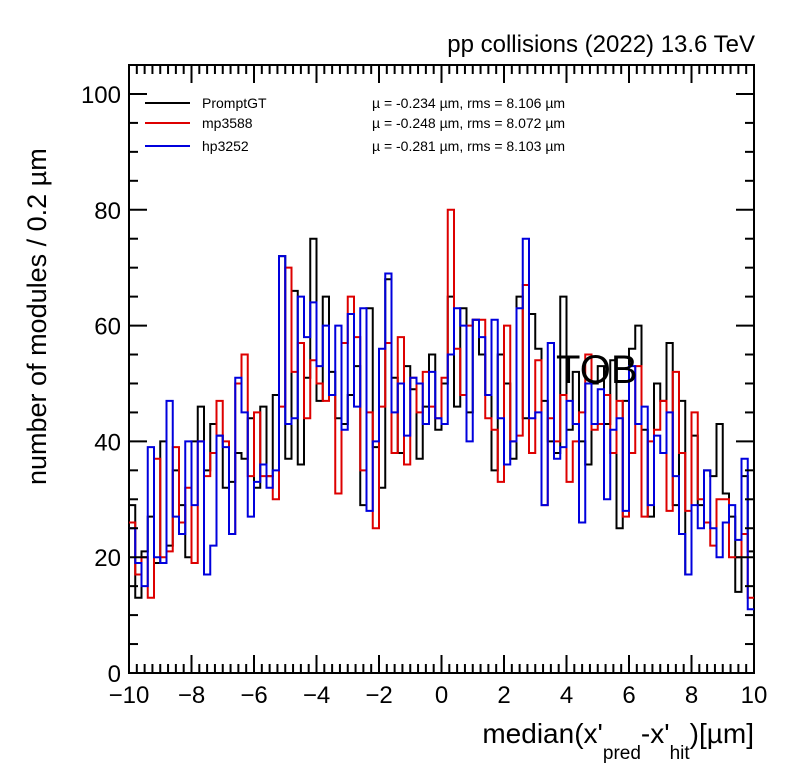 The height and width of the screenshot is (772, 796). What do you see at coordinates (503, 695) in the screenshot?
I see `x-tick-label: 2` at bounding box center [503, 695].